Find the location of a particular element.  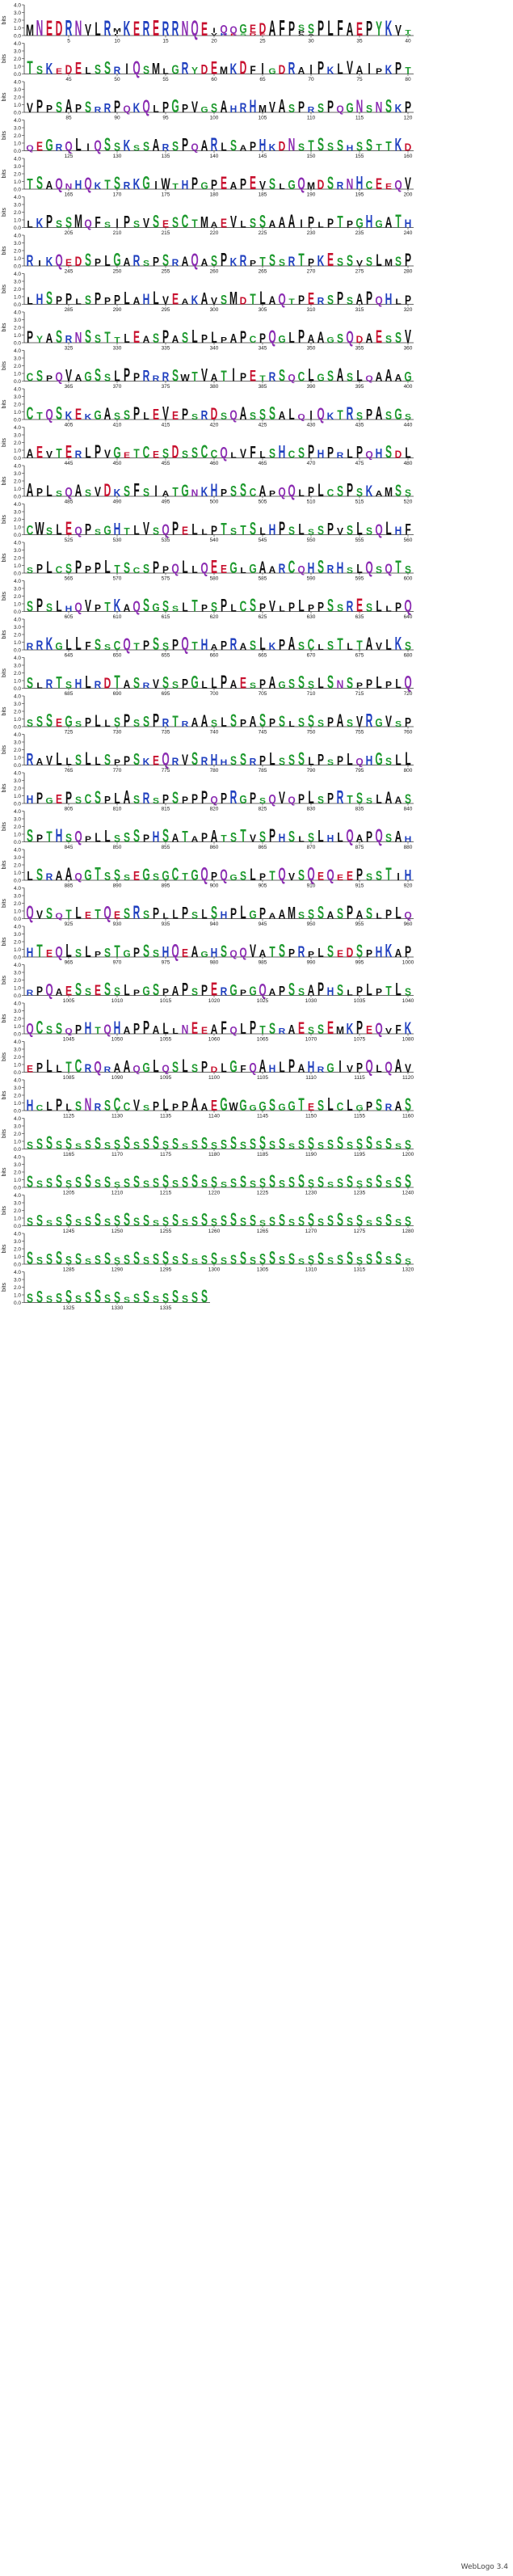

logo-letter: W is located at coordinates (234, 1106).